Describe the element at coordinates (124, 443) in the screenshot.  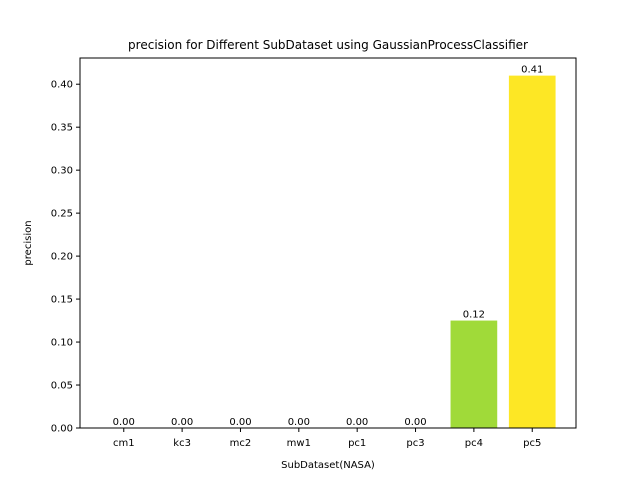
I see `x-tick-label-cm1: cm1` at that location.